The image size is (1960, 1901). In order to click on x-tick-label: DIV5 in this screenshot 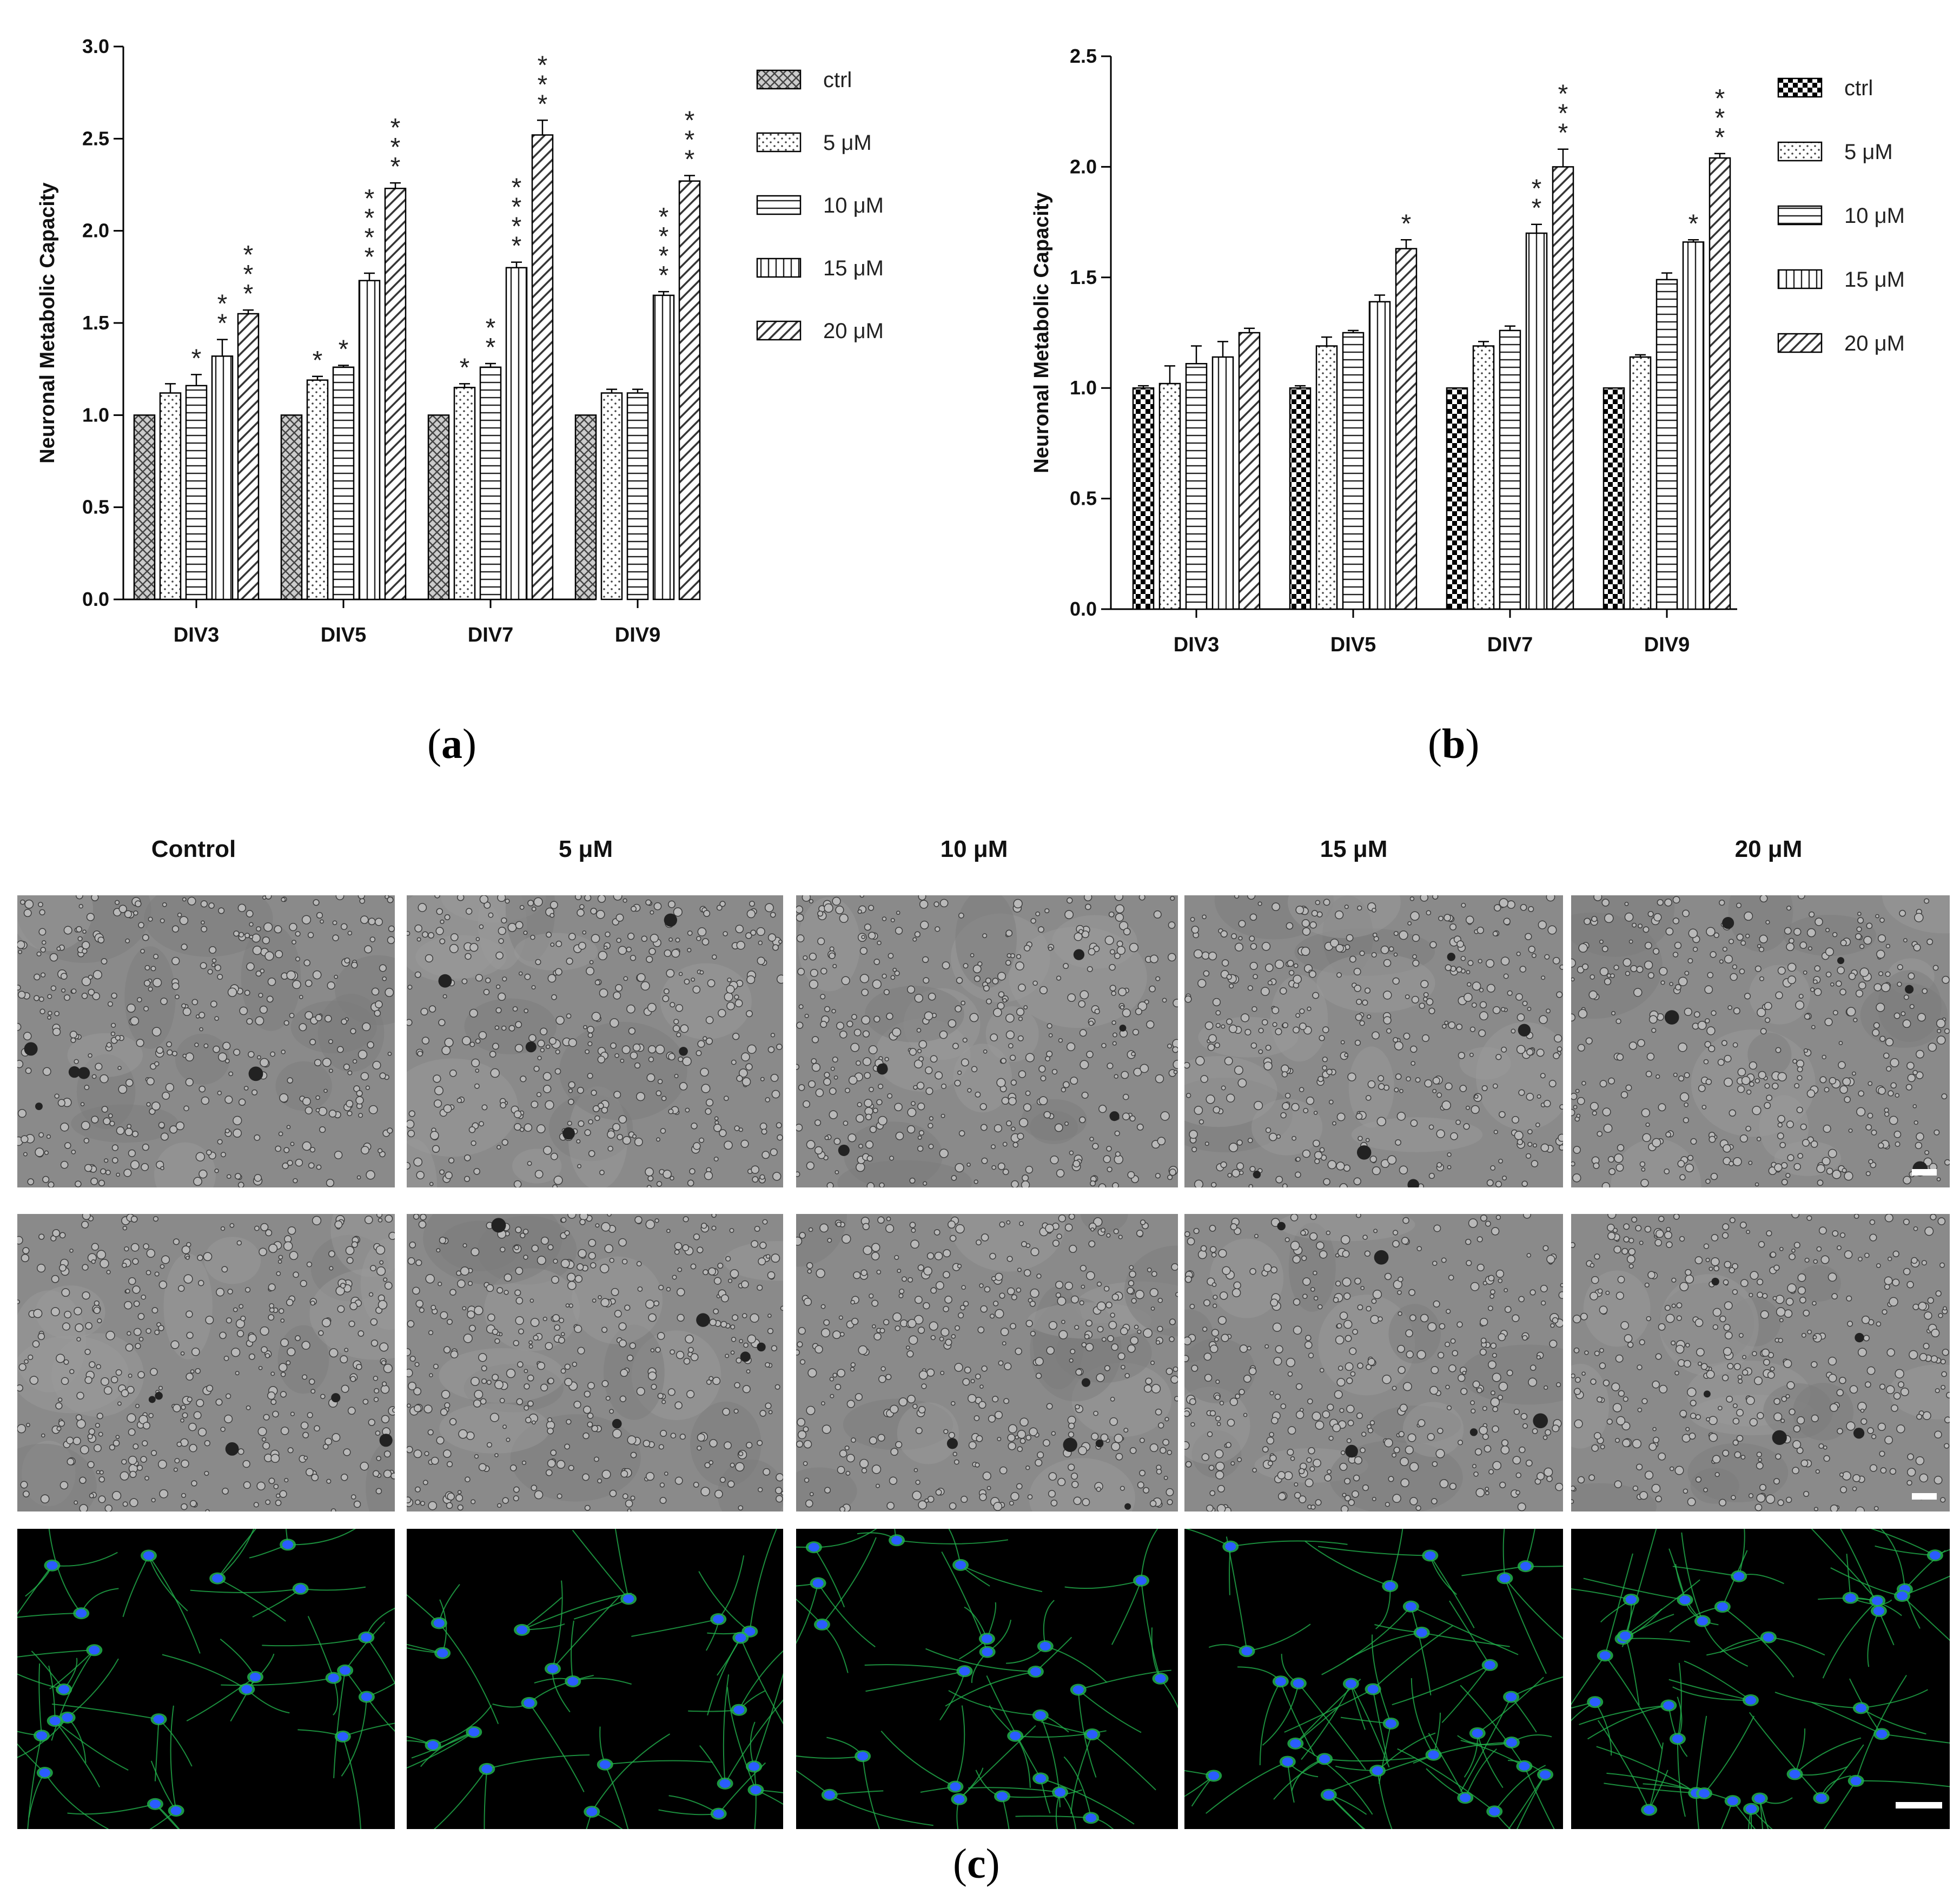, I will do `click(1353, 644)`.